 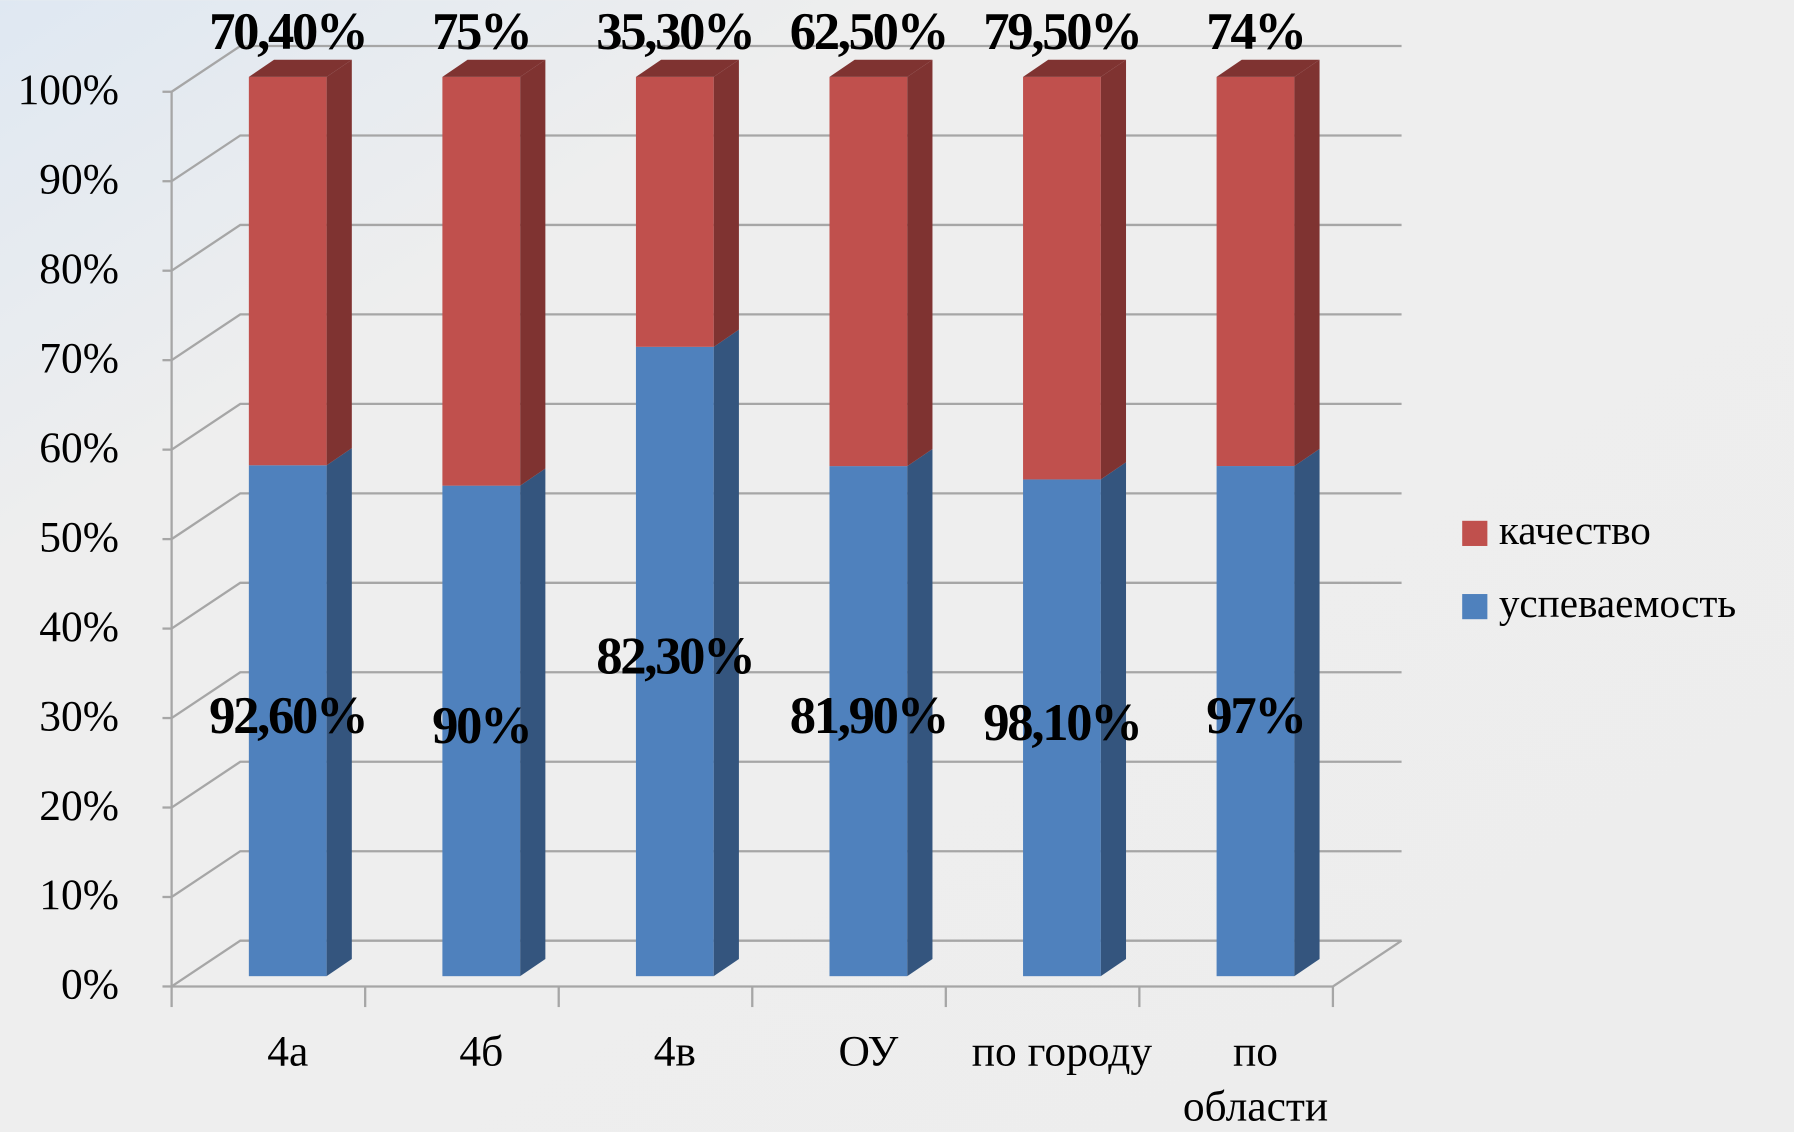 What do you see at coordinates (1061, 723) in the screenshot?
I see `data-label: 98,10%` at bounding box center [1061, 723].